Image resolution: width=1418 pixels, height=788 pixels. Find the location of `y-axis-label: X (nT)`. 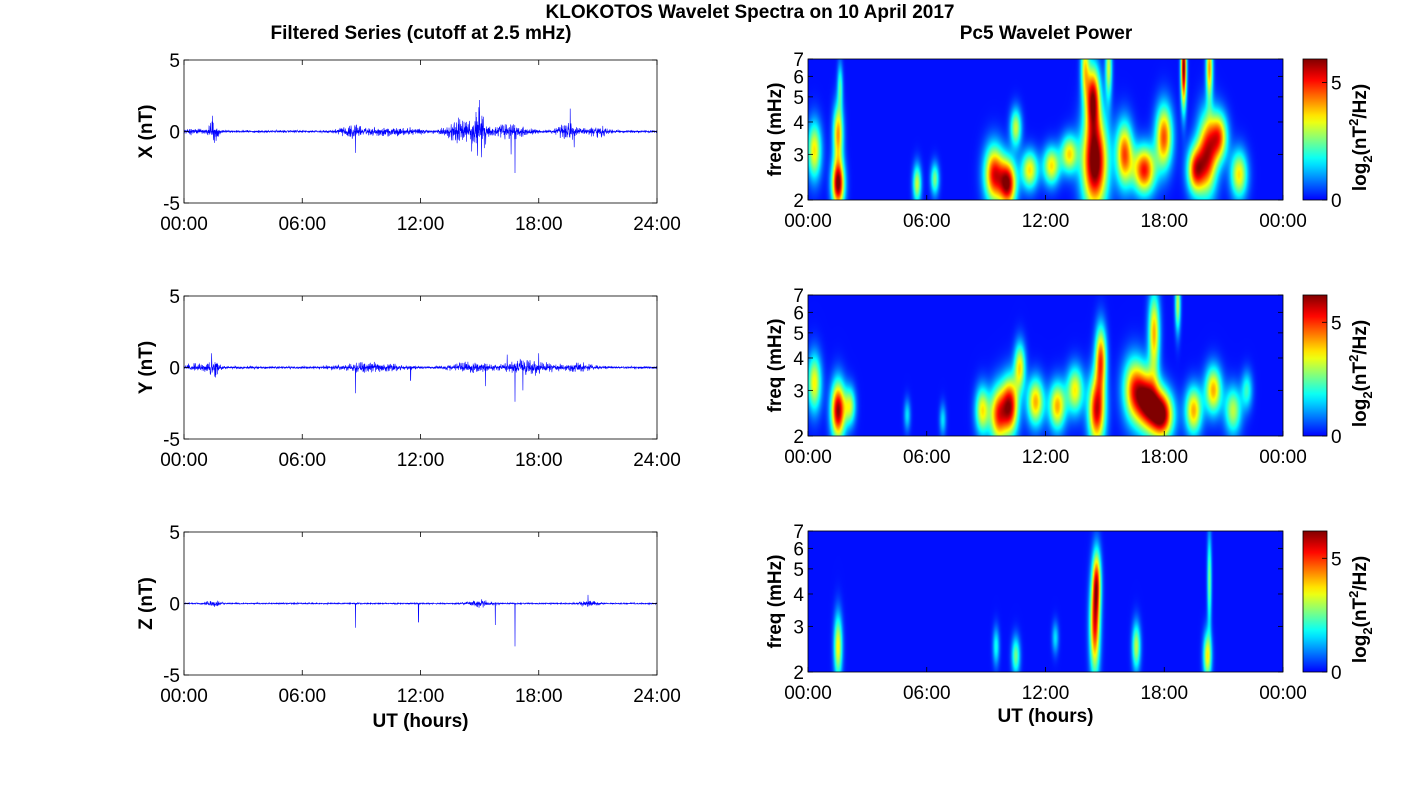

y-axis-label: X (nT) is located at coordinates (146, 132).